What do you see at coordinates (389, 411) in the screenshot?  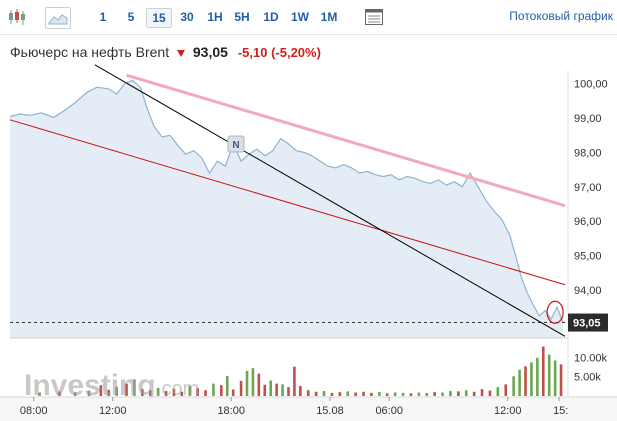 I see `x-tick-label: 06:00` at bounding box center [389, 411].